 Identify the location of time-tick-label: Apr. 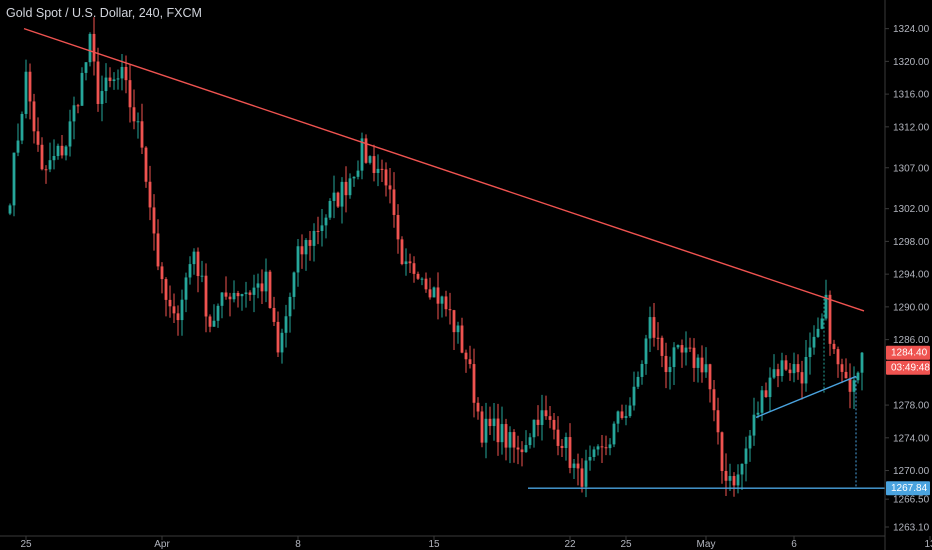
(162, 544).